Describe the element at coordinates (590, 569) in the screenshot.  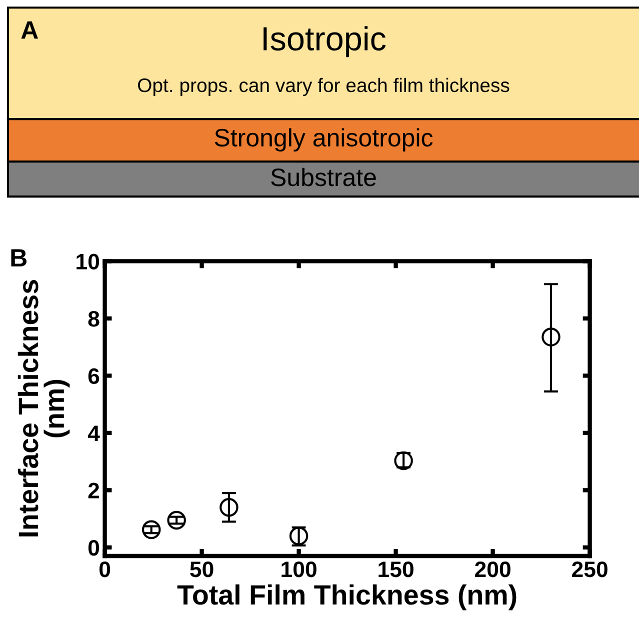
I see `x-tick-label: 250` at that location.